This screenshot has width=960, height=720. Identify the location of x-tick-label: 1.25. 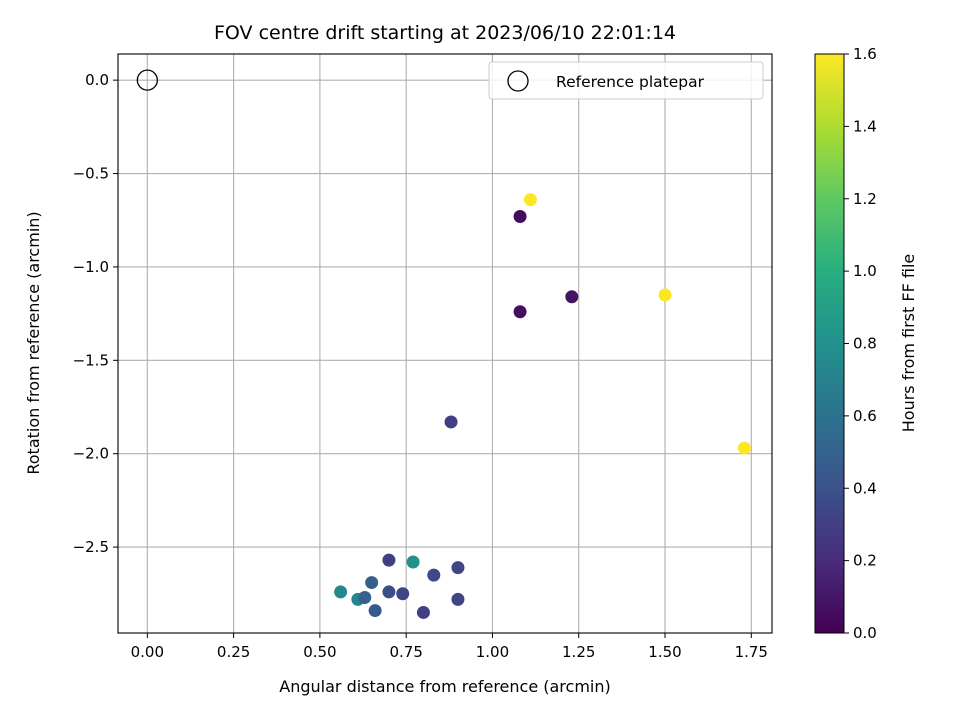
(578, 652).